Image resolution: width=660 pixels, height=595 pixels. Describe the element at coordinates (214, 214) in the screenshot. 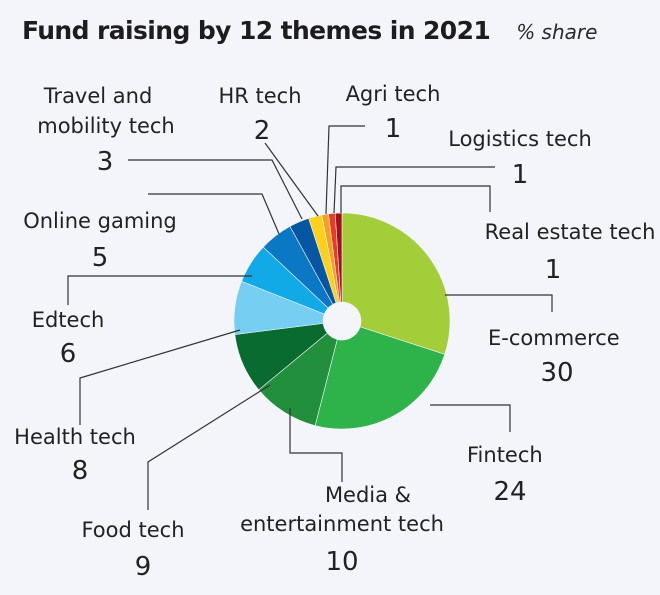

I see `leader-line-online-gaming` at that location.